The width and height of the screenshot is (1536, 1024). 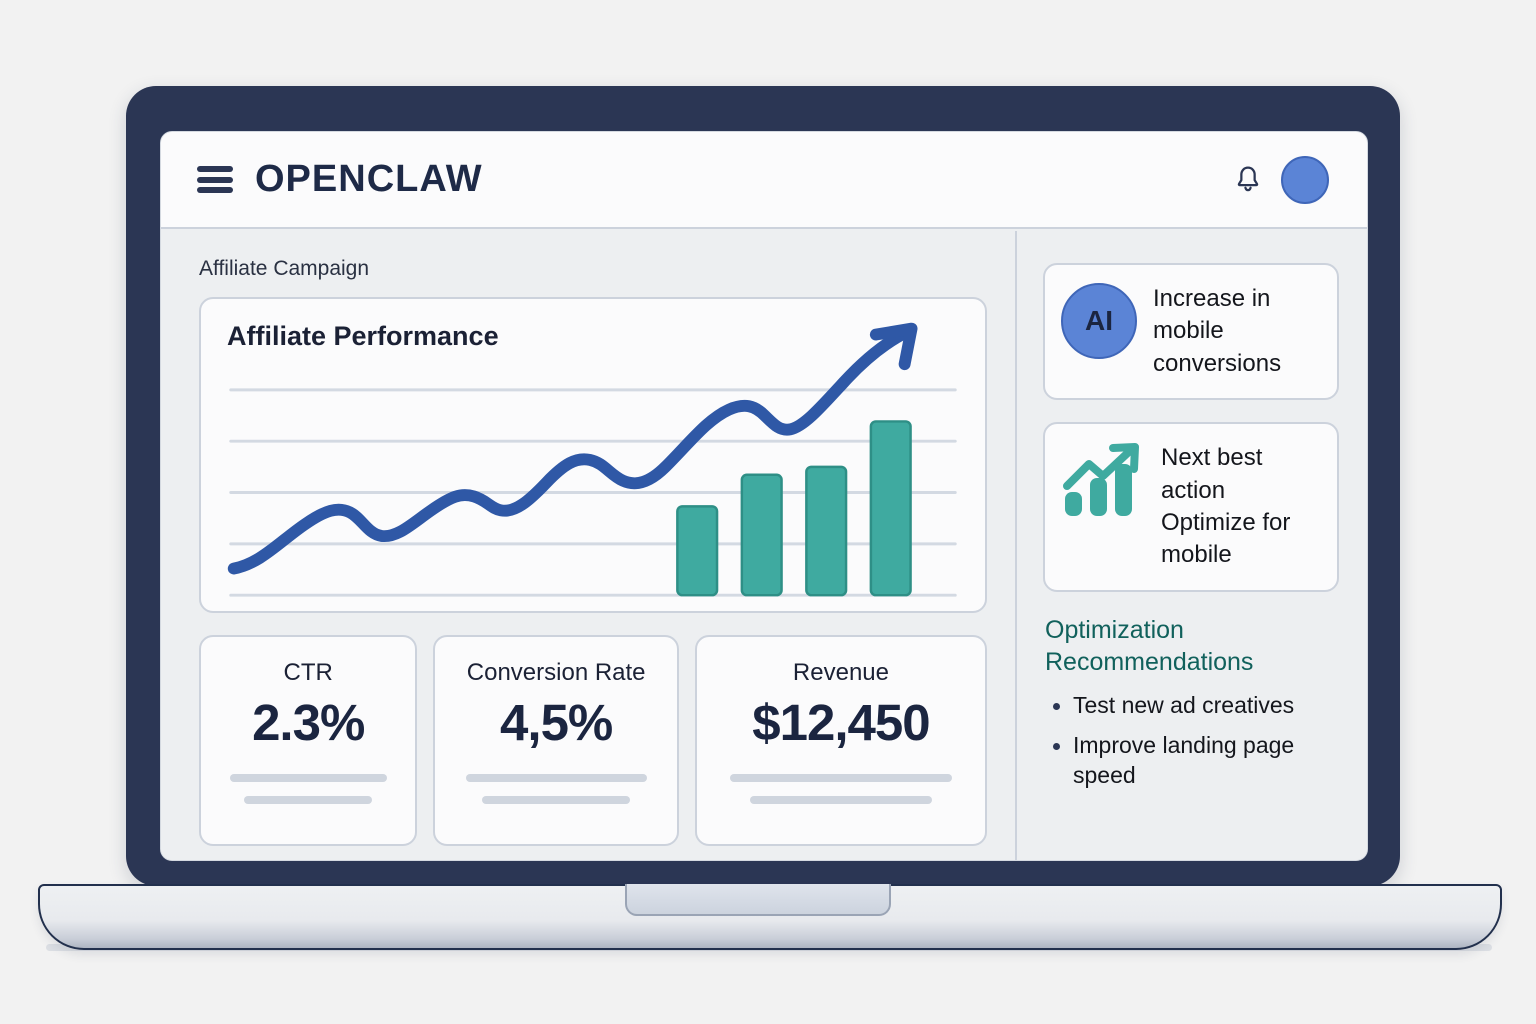 I want to click on insight-text: Next best action Optimize for mobile, so click(x=1226, y=506).